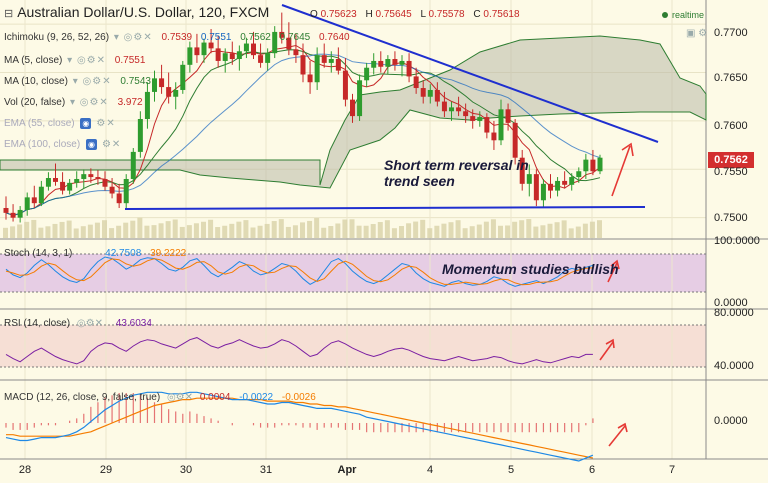 This screenshot has width=768, height=483. Describe the element at coordinates (737, 241) in the screenshot. I see `stoch-y-tick: 100.0000` at that location.